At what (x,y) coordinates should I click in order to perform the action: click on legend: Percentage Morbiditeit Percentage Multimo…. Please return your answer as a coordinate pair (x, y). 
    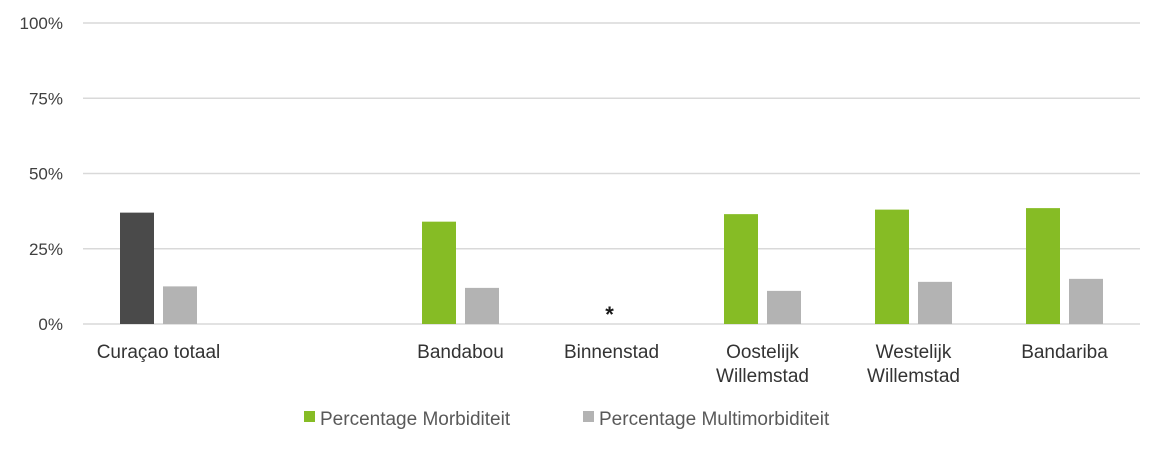
    Looking at the image, I should click on (567, 419).